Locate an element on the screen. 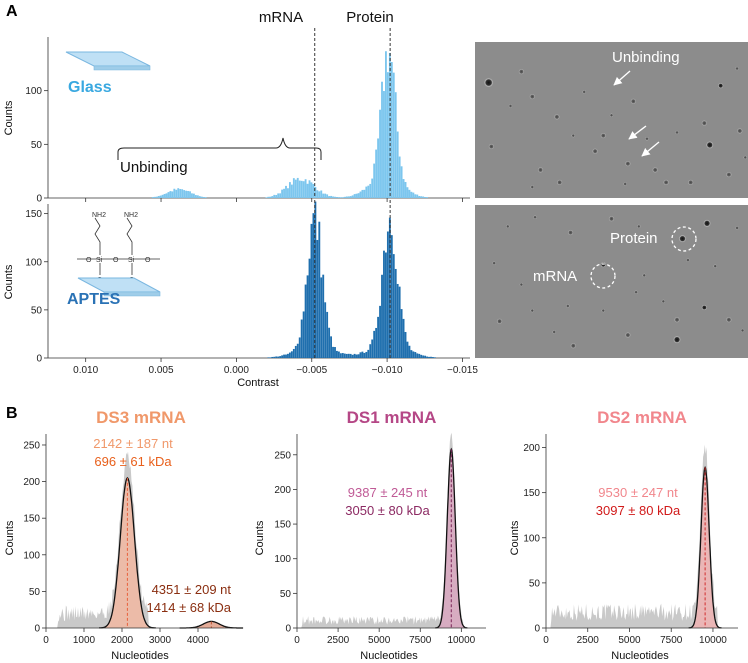 Image resolution: width=748 pixels, height=663 pixels. unbinding-label: Unbinding is located at coordinates (154, 167).